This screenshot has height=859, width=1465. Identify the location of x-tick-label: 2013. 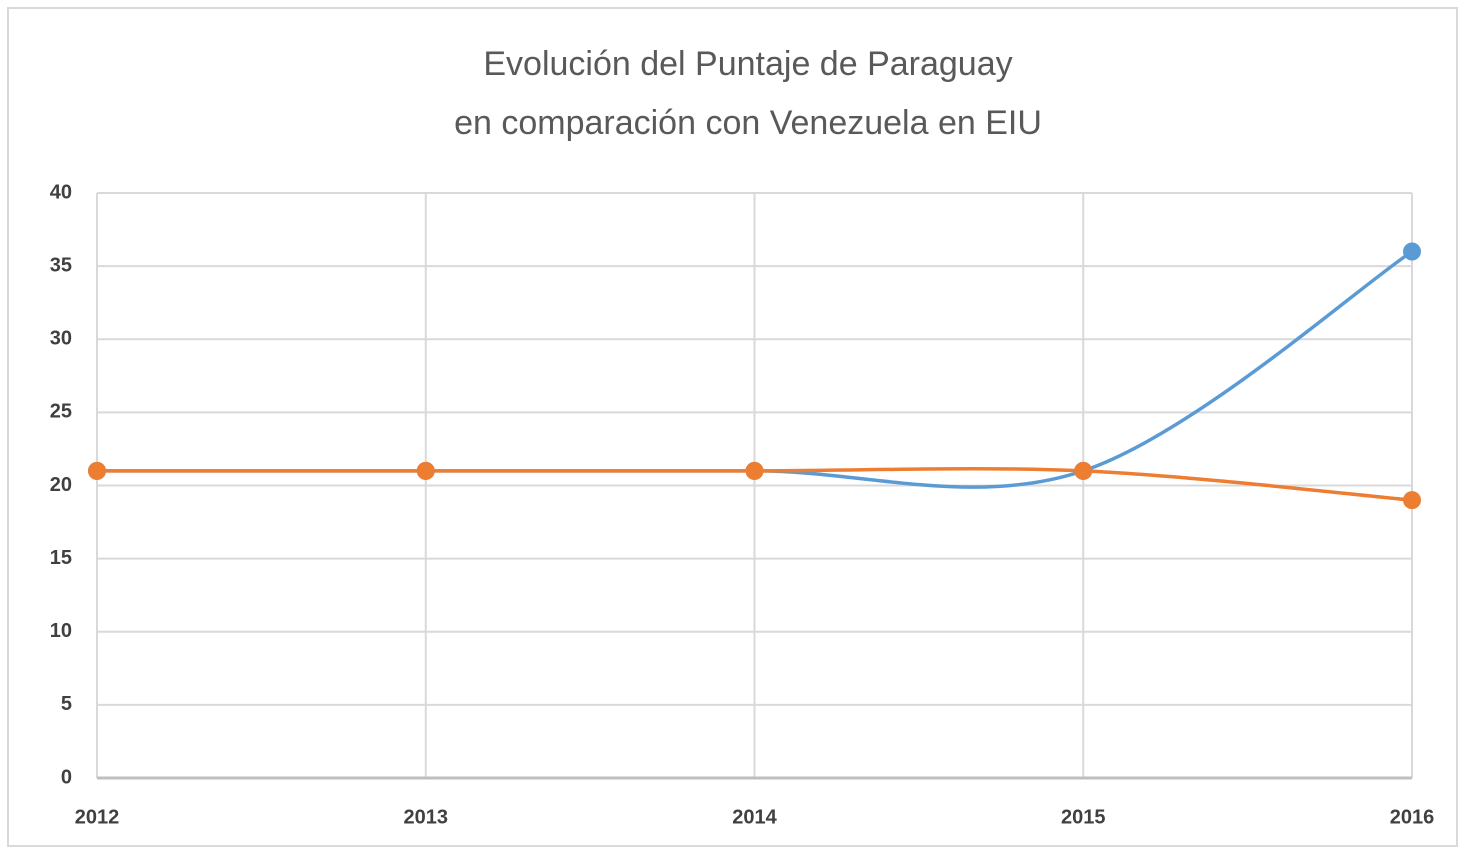
(426, 817).